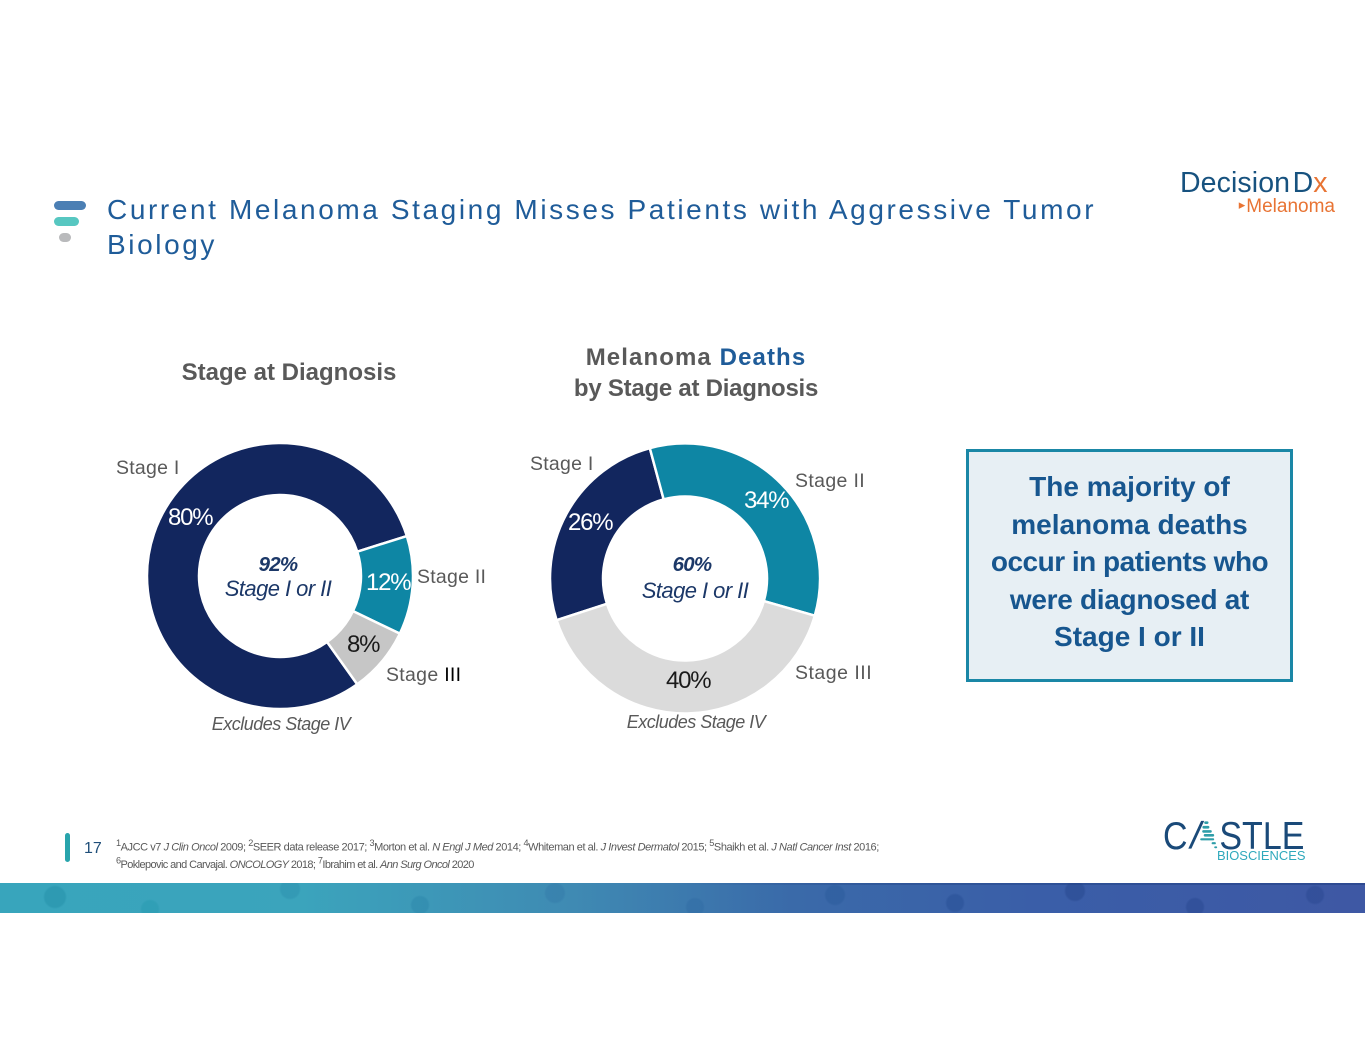 The height and width of the screenshot is (1055, 1365). What do you see at coordinates (1175, 836) in the screenshot?
I see `svg-text: C` at bounding box center [1175, 836].